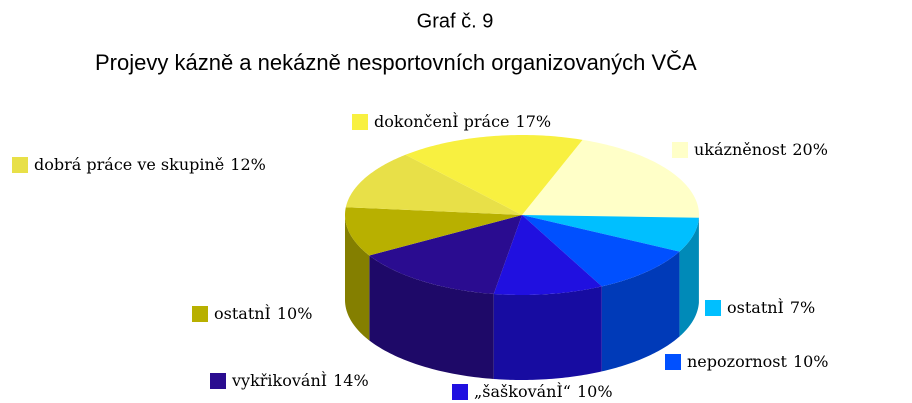 The image size is (912, 403). I want to click on slice-label: ostatnÌ 7%, so click(771, 307).